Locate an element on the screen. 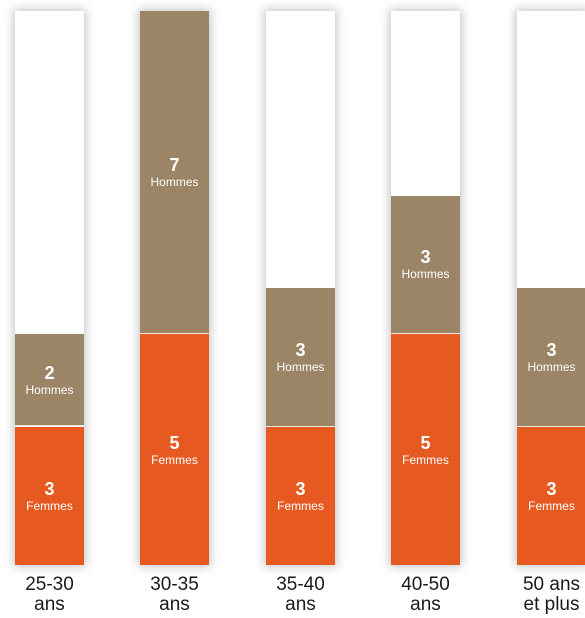 This screenshot has width=585, height=618. data-label: 7 Hommes is located at coordinates (174, 172).